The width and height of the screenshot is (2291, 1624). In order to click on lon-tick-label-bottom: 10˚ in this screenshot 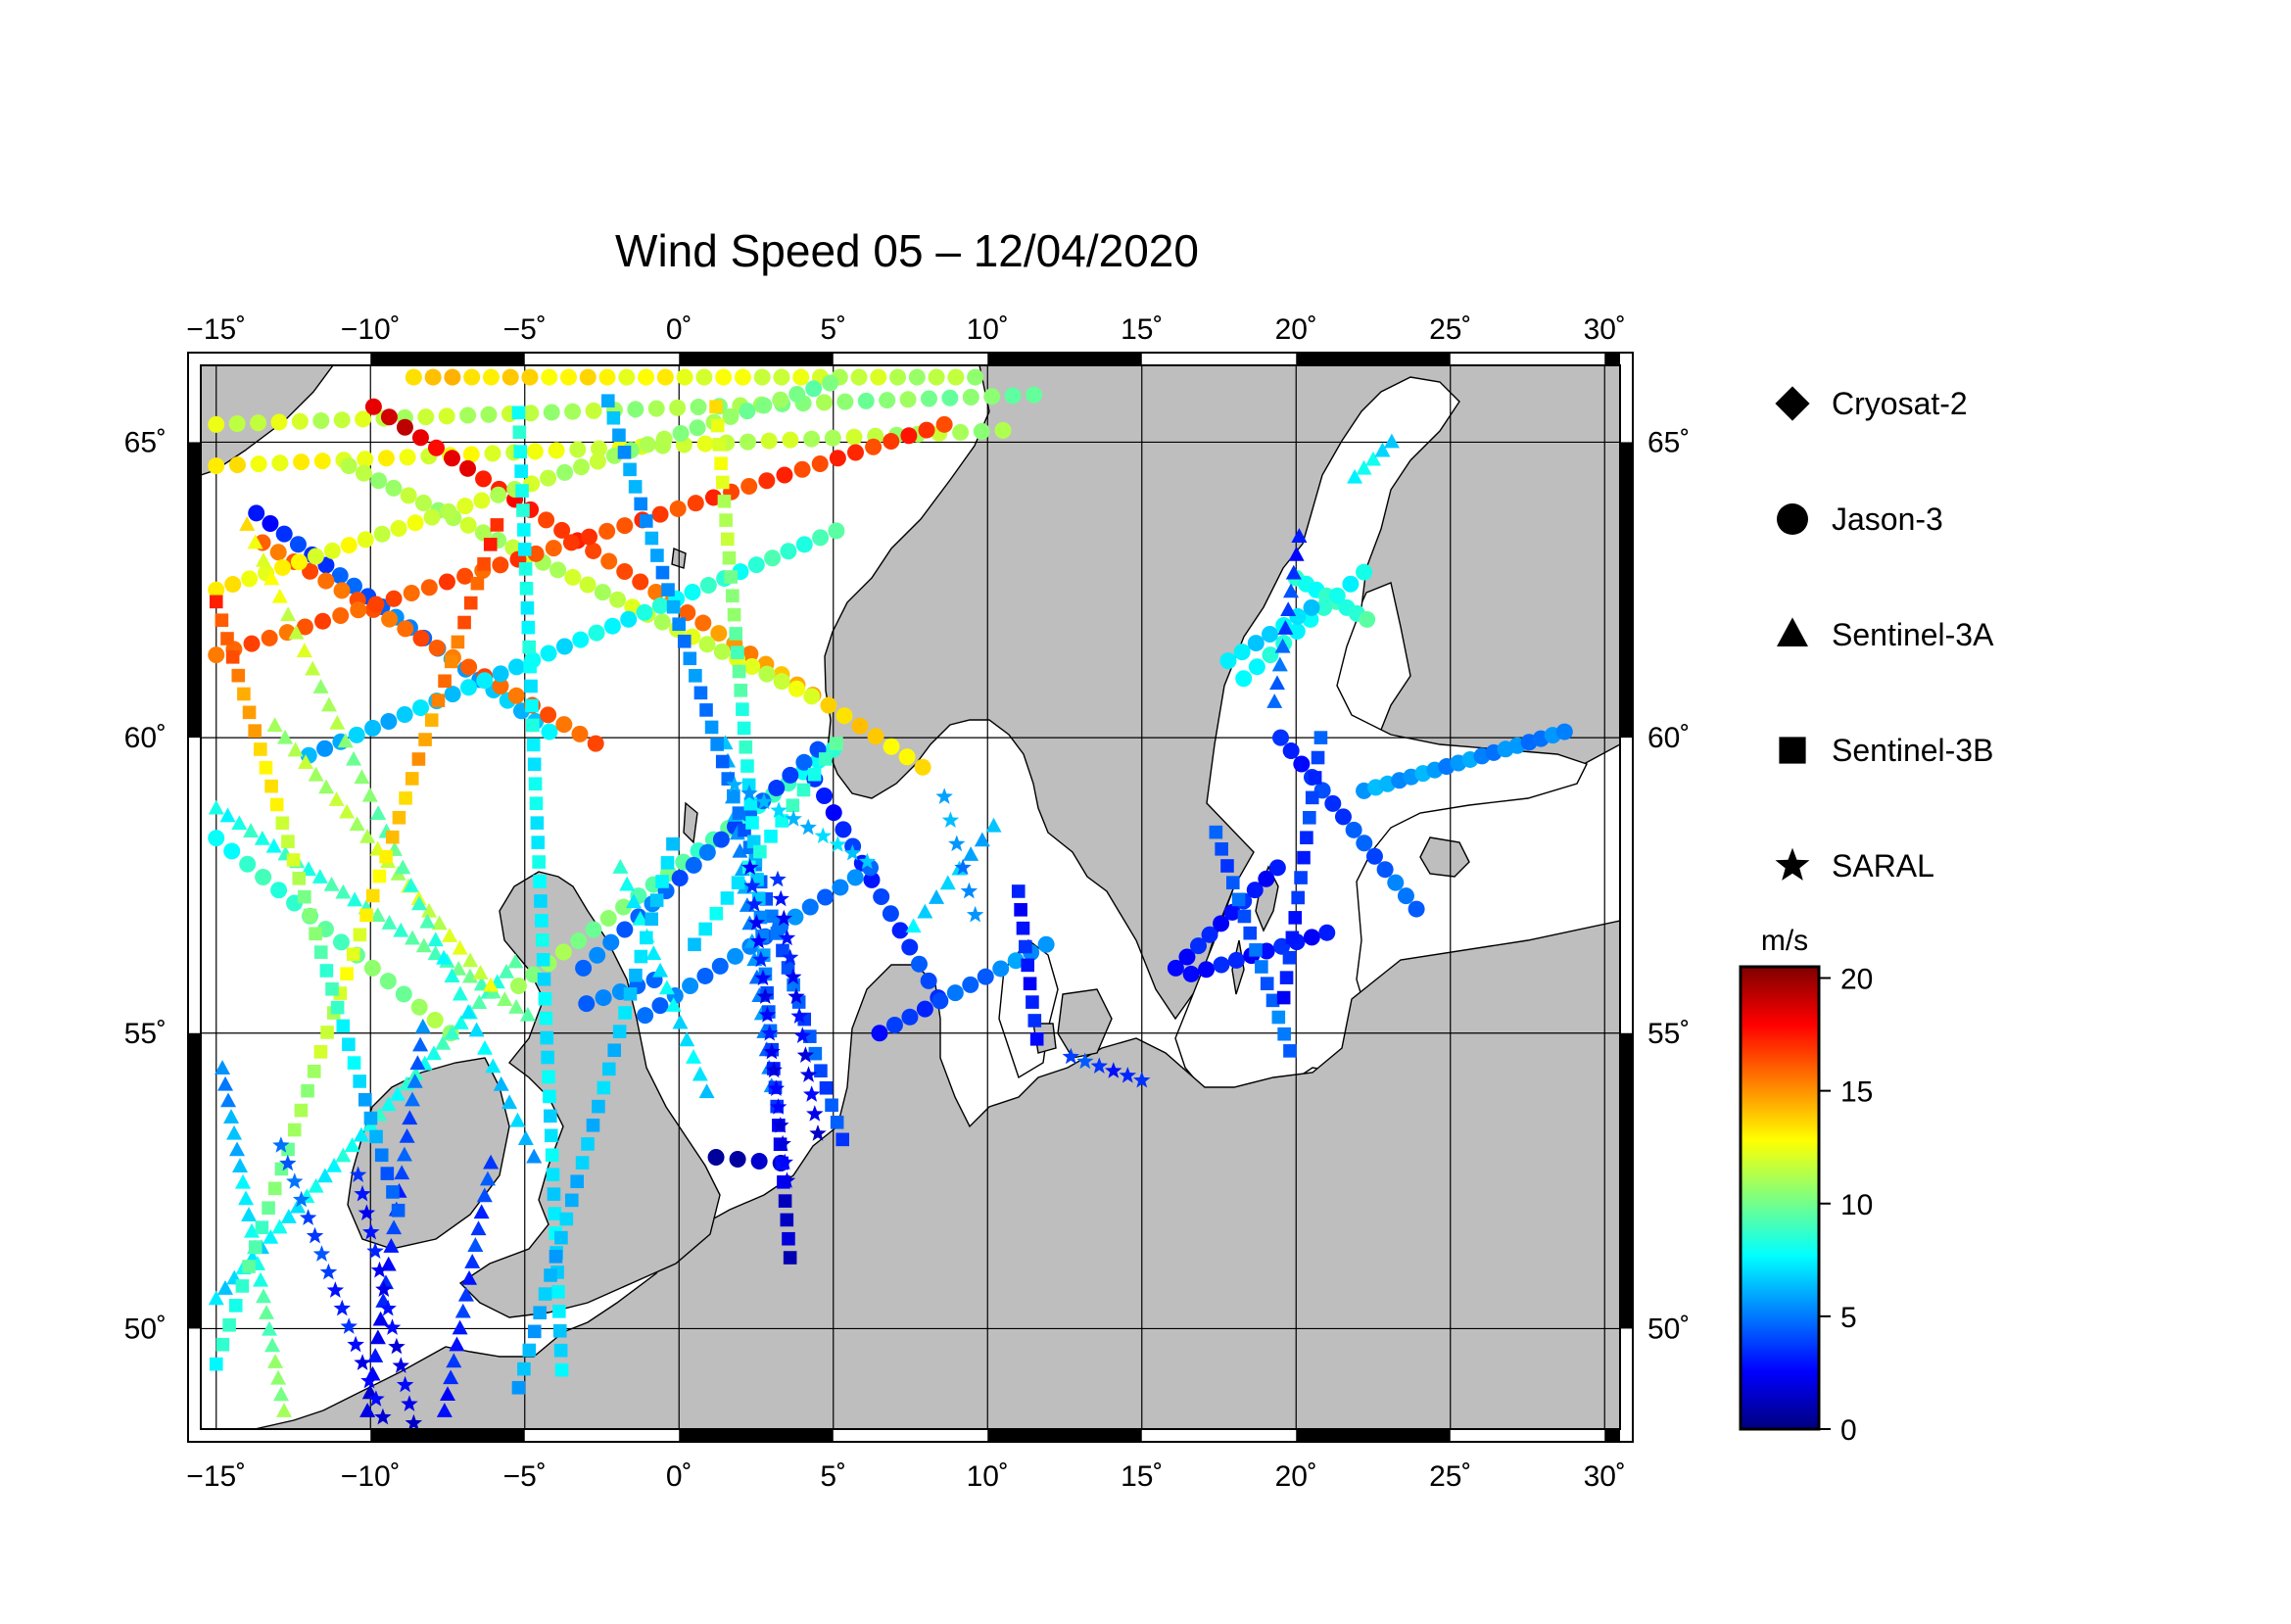, I will do `click(988, 1477)`.